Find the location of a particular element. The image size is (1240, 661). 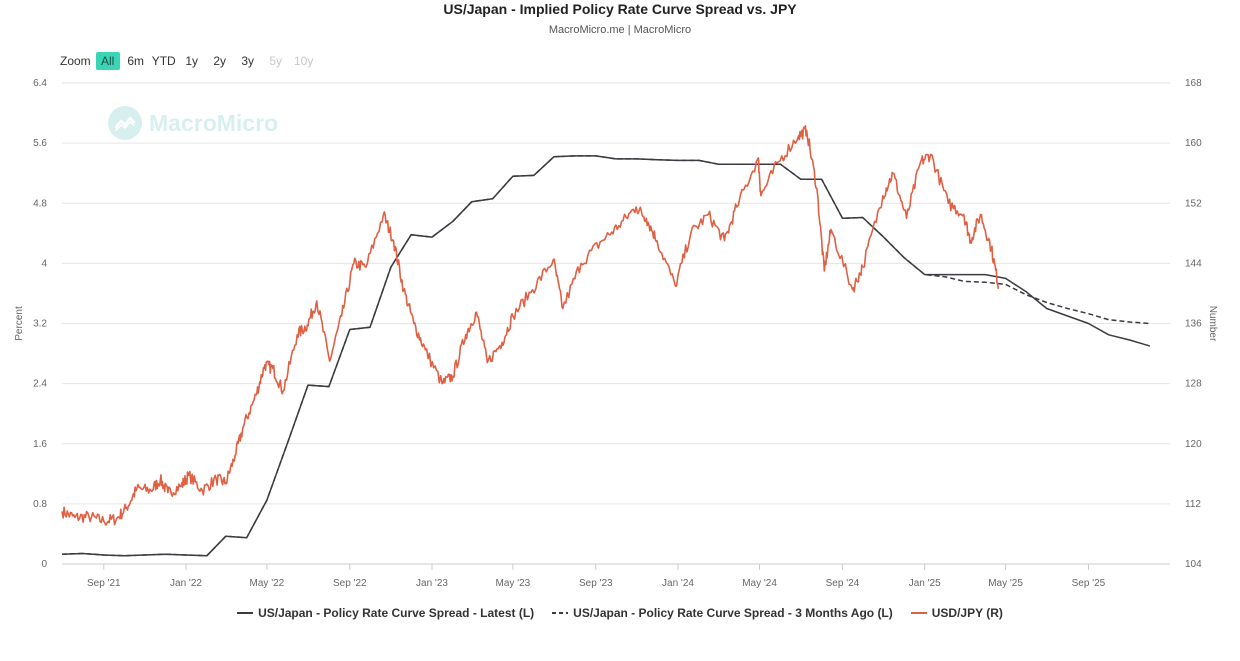

x-tick-label: Jan '25 is located at coordinates (925, 583).